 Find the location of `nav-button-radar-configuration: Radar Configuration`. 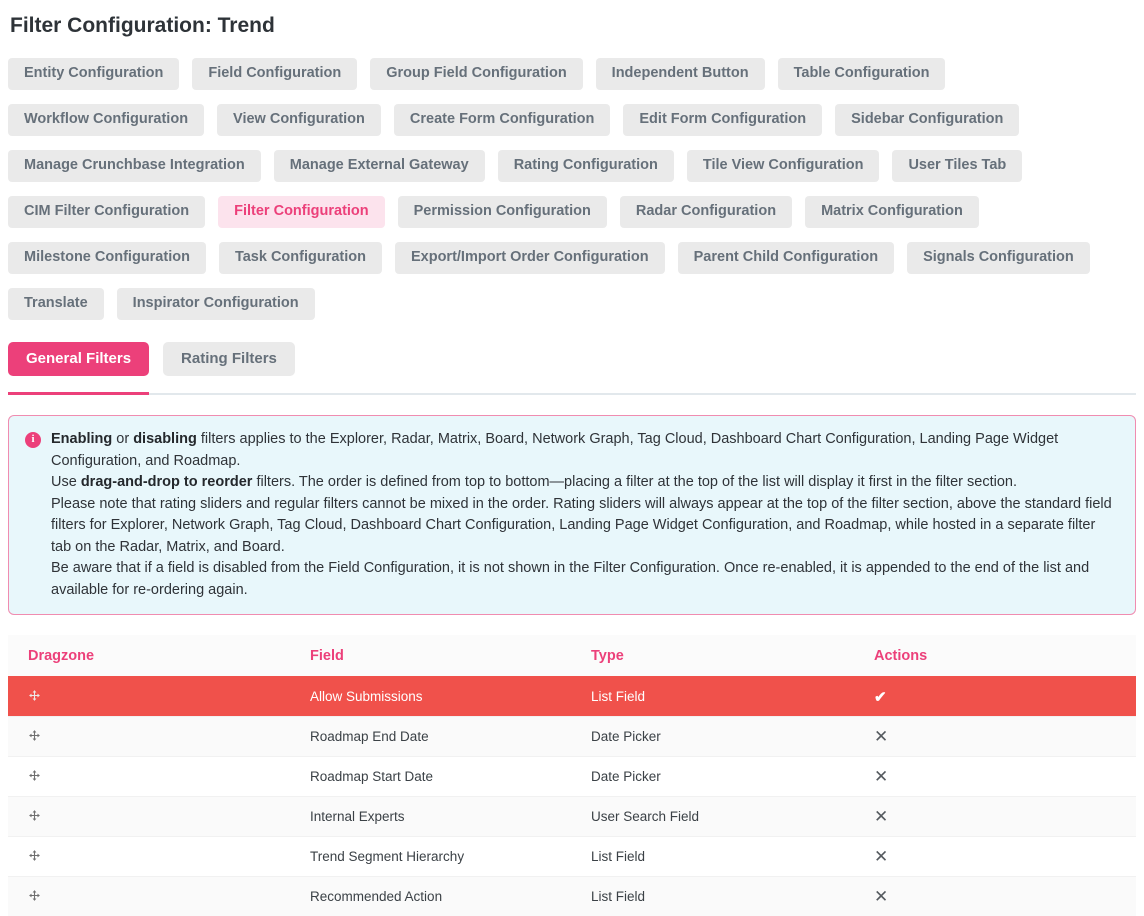

nav-button-radar-configuration: Radar Configuration is located at coordinates (706, 211).